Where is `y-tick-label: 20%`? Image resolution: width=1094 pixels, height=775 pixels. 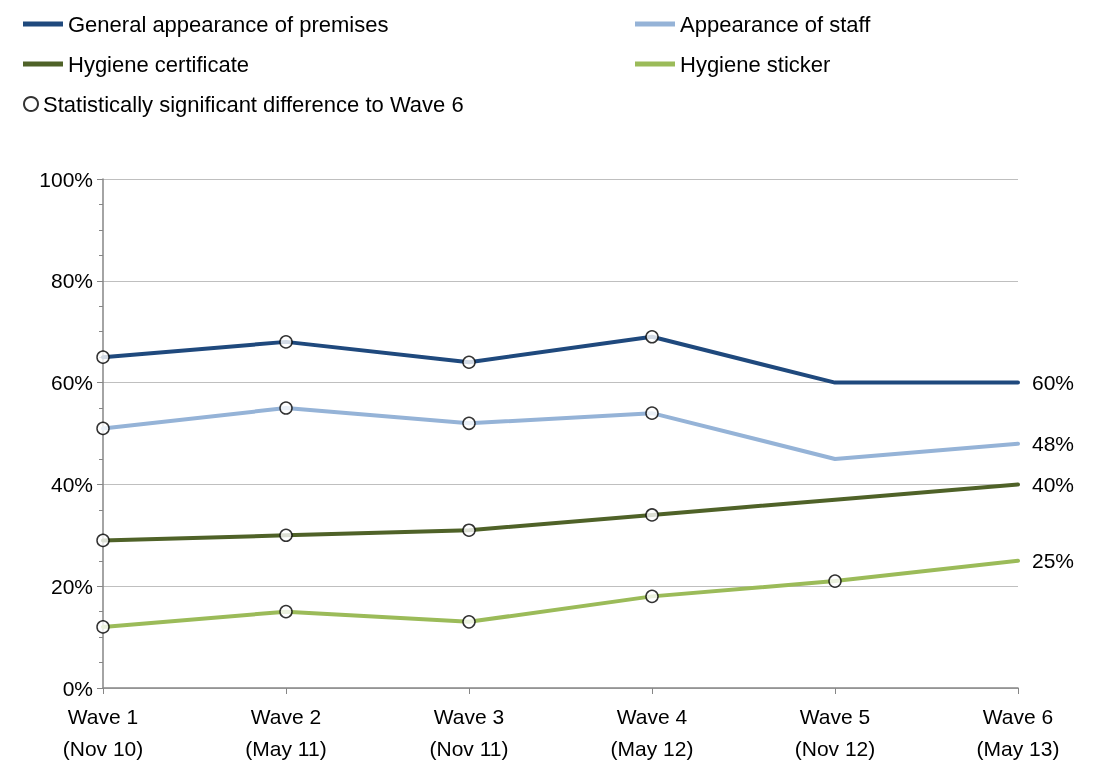 y-tick-label: 20% is located at coordinates (71, 586).